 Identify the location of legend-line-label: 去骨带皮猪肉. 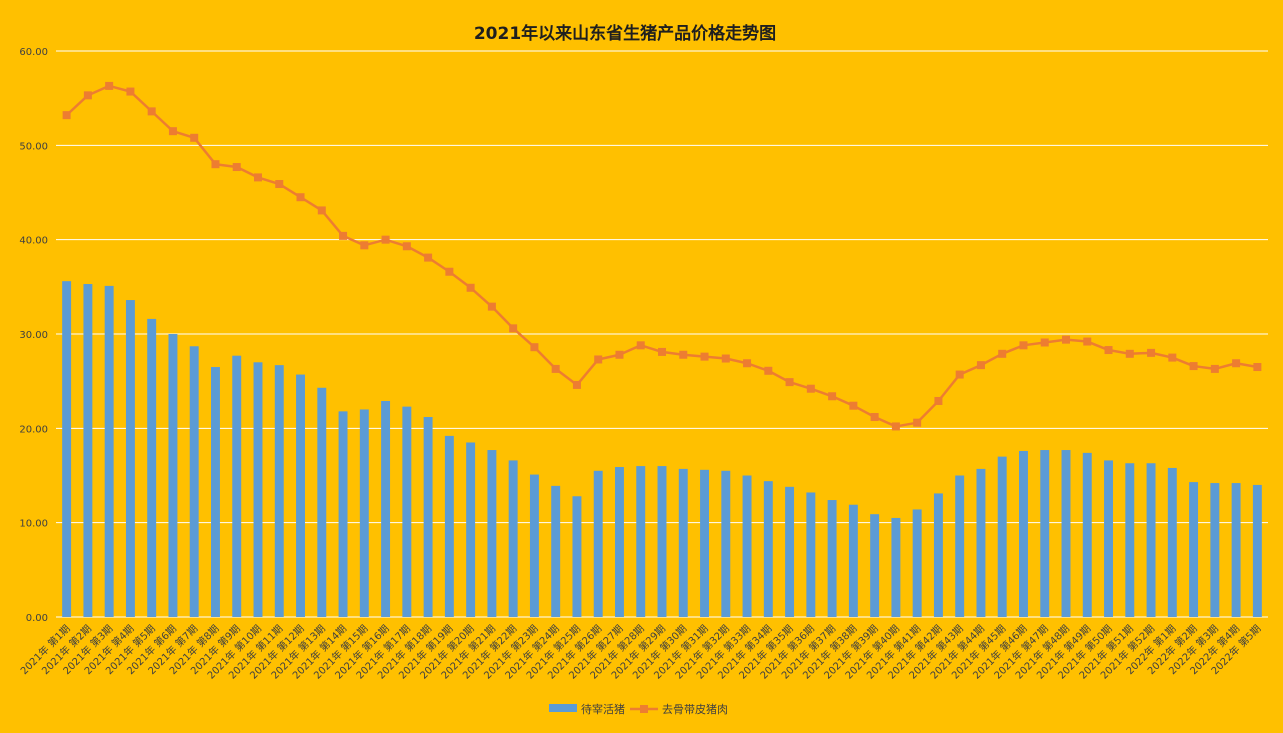
(695, 709).